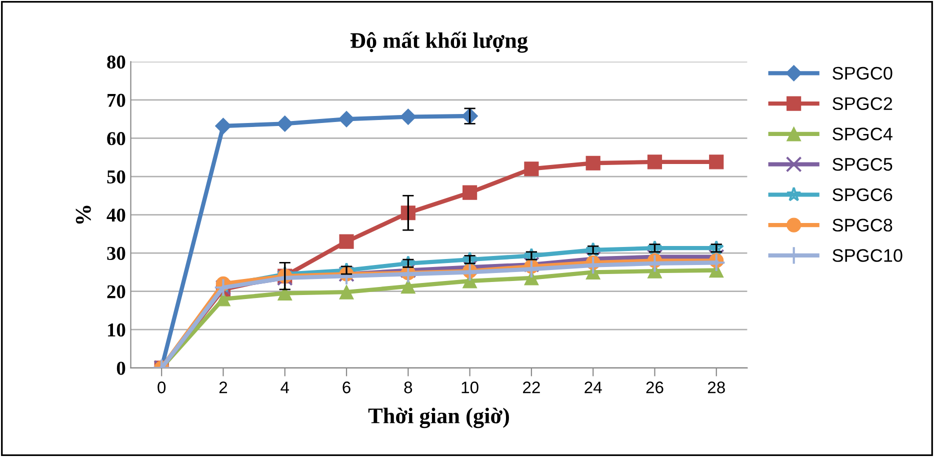 This screenshot has height=457, width=934. I want to click on x-tick-label: 4, so click(285, 388).